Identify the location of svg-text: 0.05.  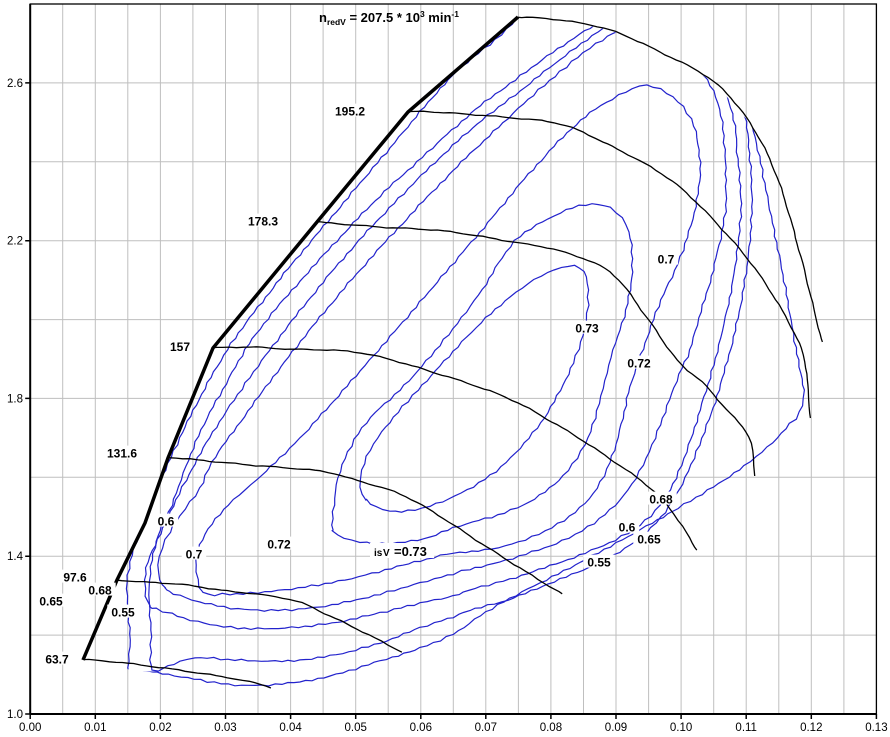
(356, 728).